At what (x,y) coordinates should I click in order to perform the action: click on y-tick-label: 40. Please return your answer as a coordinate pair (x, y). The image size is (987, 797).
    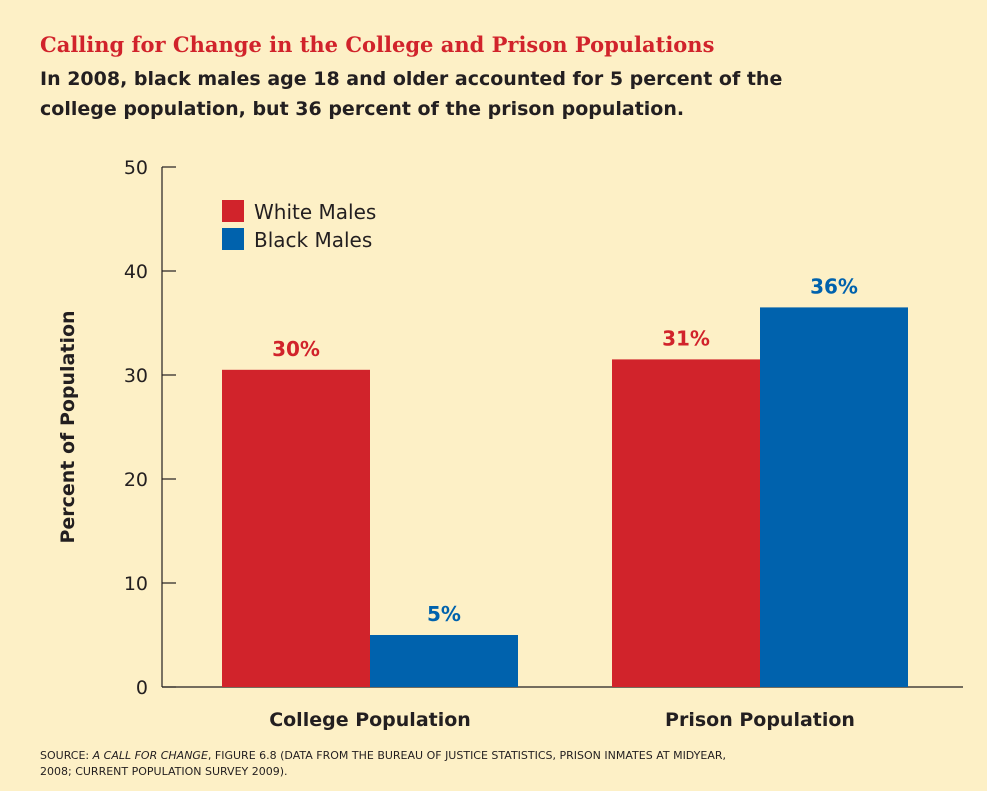
    Looking at the image, I should click on (136, 272).